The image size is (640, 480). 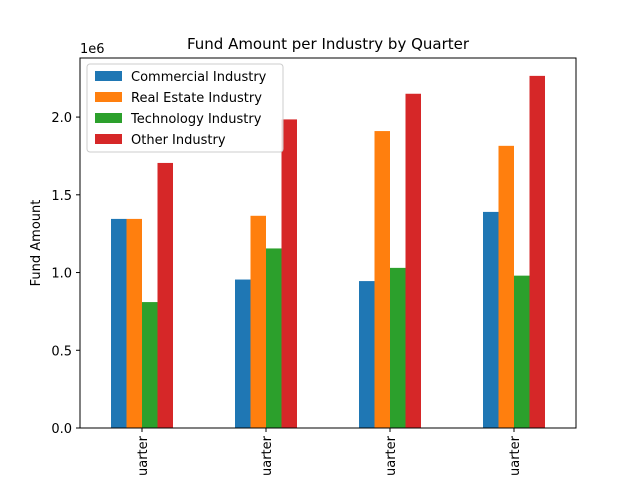 I want to click on chart-title: Fund Amount per Industry by Quarter, so click(x=328, y=44).